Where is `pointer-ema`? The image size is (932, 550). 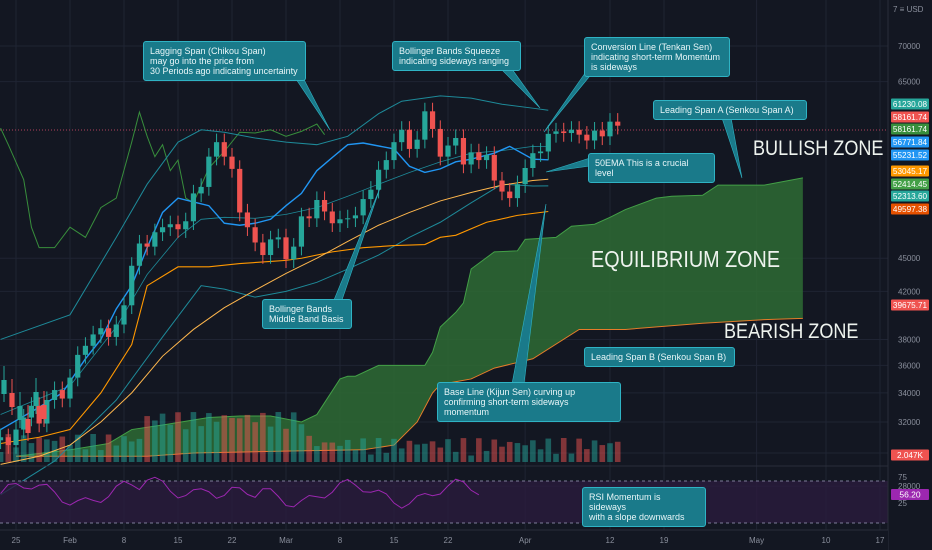 pointer-ema is located at coordinates (568, 165).